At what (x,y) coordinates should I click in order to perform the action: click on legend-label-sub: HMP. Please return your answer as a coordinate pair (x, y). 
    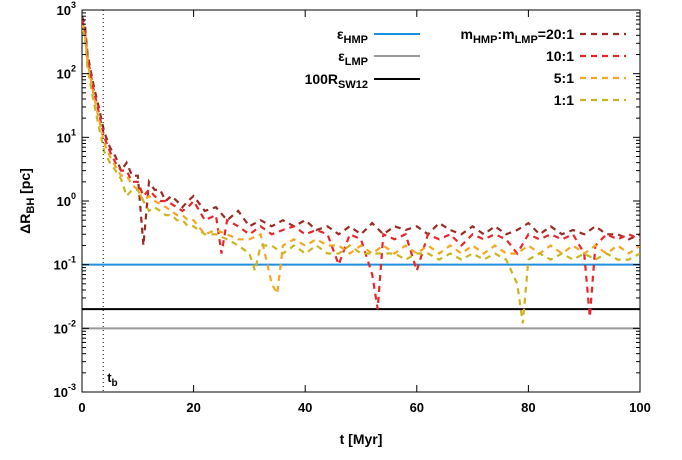
    Looking at the image, I should click on (356, 40).